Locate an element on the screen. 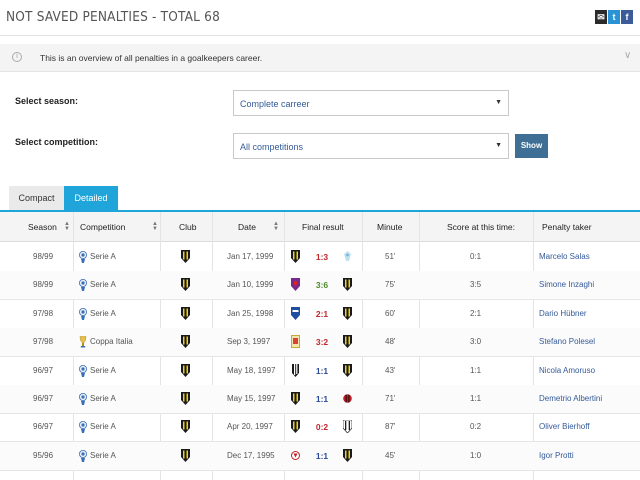 This screenshot has width=640, height=480. udinese-crest-icon is located at coordinates (347, 426).